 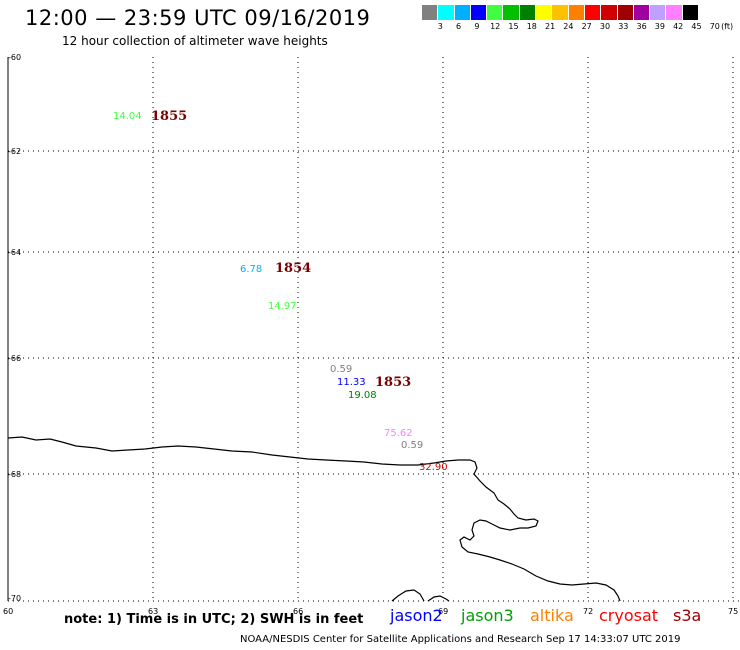 I want to click on wave-height-value: 75.62, so click(x=398, y=433).